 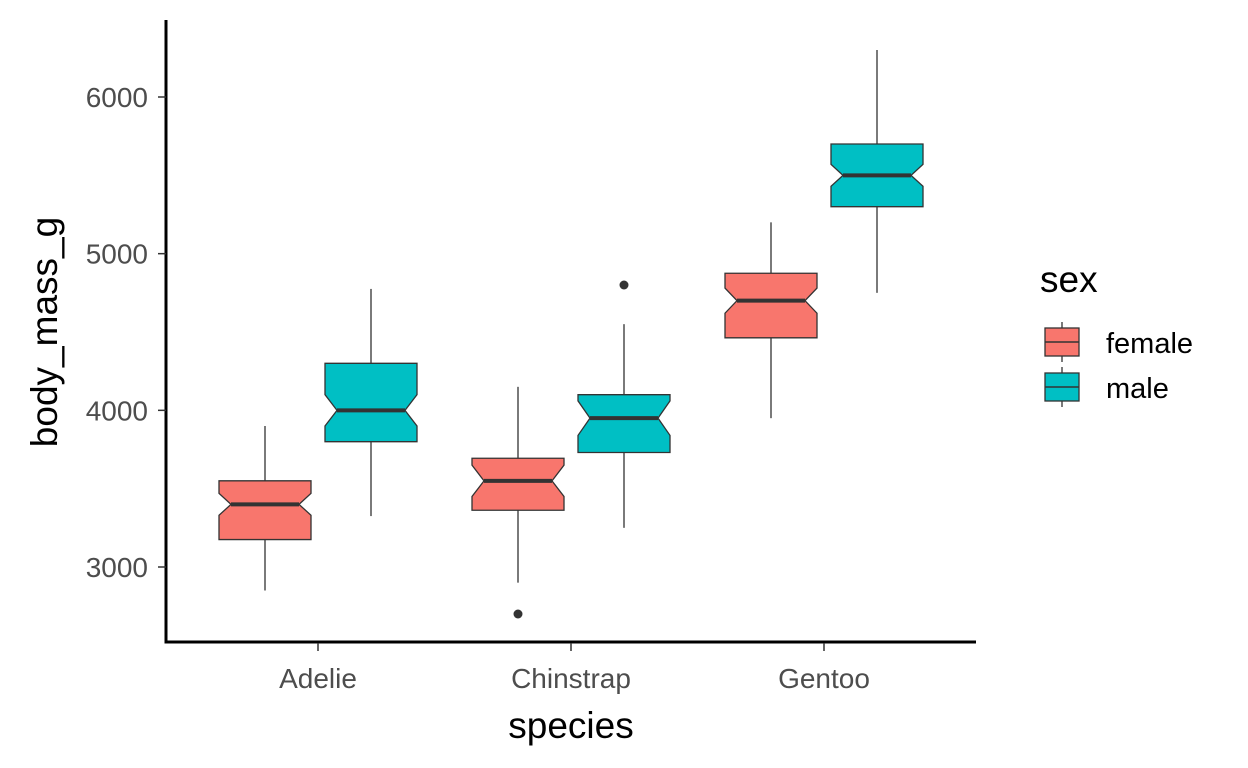 What do you see at coordinates (117, 254) in the screenshot?
I see `y-tick-label-5000: 5000` at bounding box center [117, 254].